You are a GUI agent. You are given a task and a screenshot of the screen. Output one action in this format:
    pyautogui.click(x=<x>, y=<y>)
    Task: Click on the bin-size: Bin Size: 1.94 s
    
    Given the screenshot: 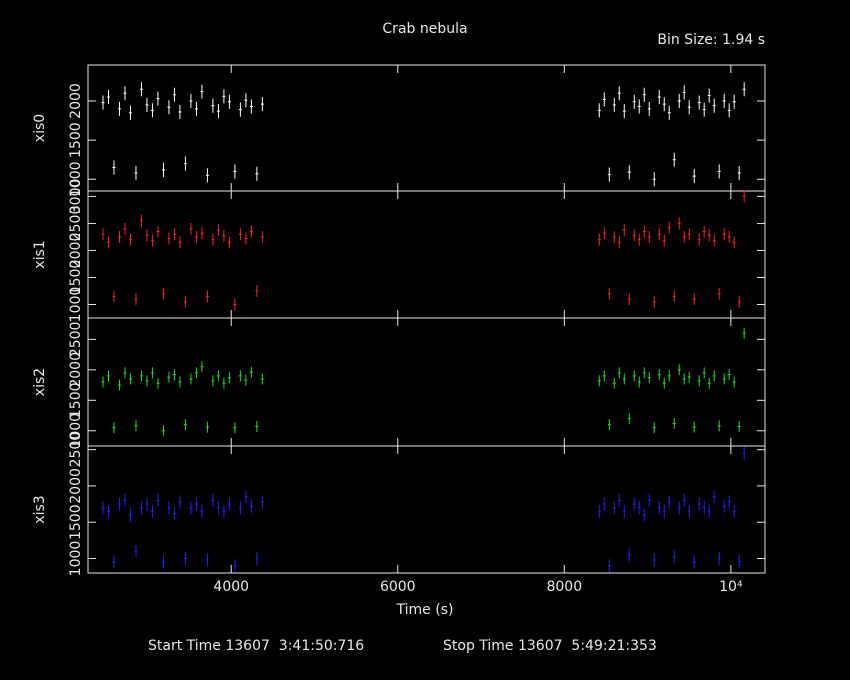 What is the action you would take?
    pyautogui.click(x=711, y=40)
    